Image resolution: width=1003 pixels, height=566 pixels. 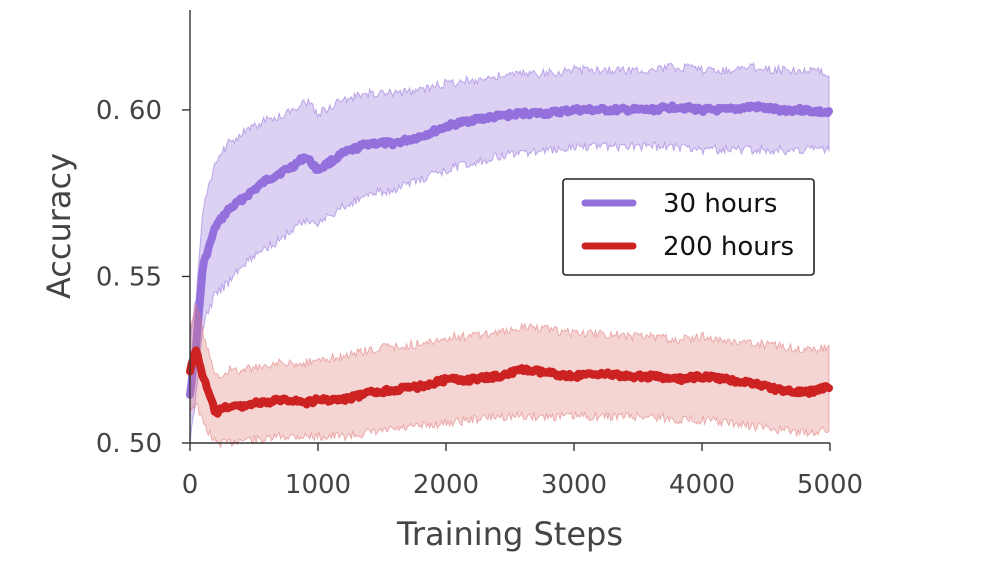 I want to click on legend-label-200-hours: 200 hours, so click(x=728, y=247).